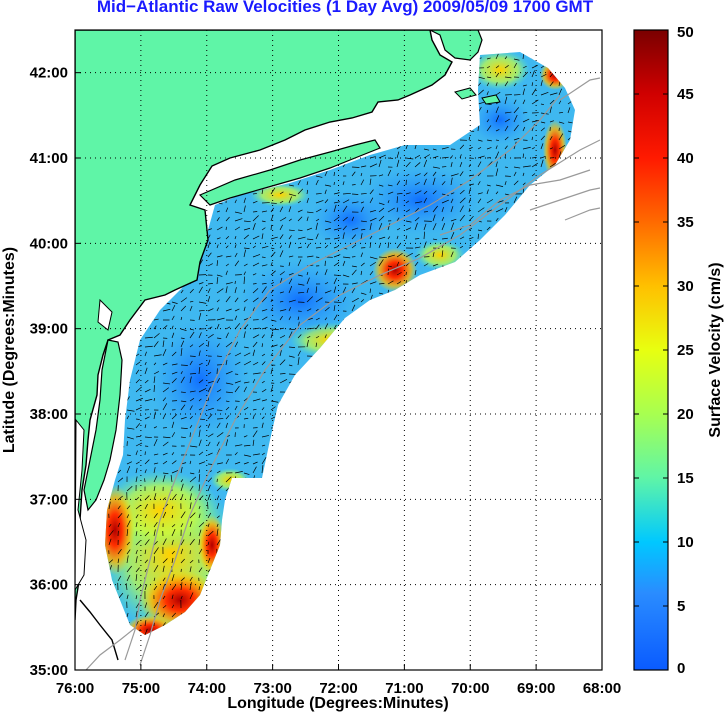  I want to click on colorbar-tick-label: 30, so click(685, 286).